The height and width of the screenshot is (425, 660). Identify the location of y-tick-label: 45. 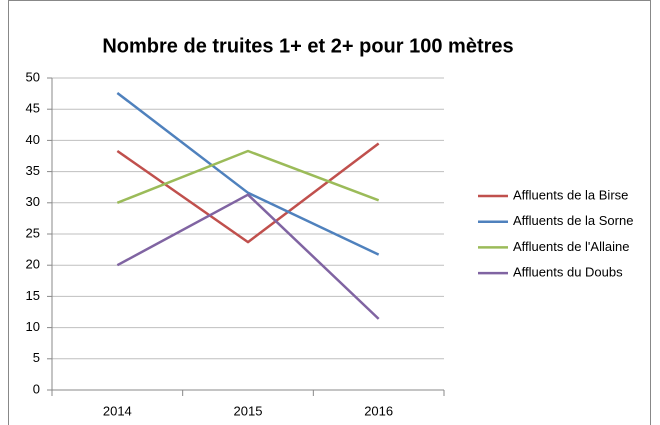
(33, 108).